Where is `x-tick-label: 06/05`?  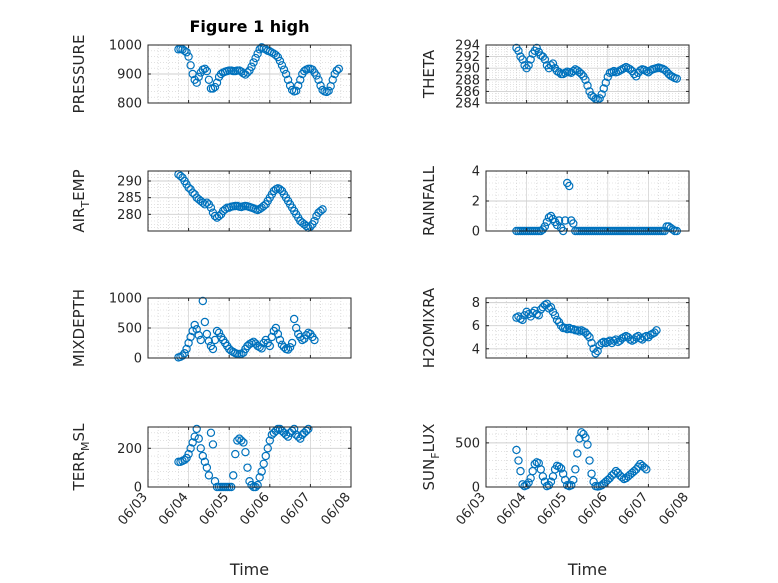
x-tick-label: 06/05 is located at coordinates (553, 509).